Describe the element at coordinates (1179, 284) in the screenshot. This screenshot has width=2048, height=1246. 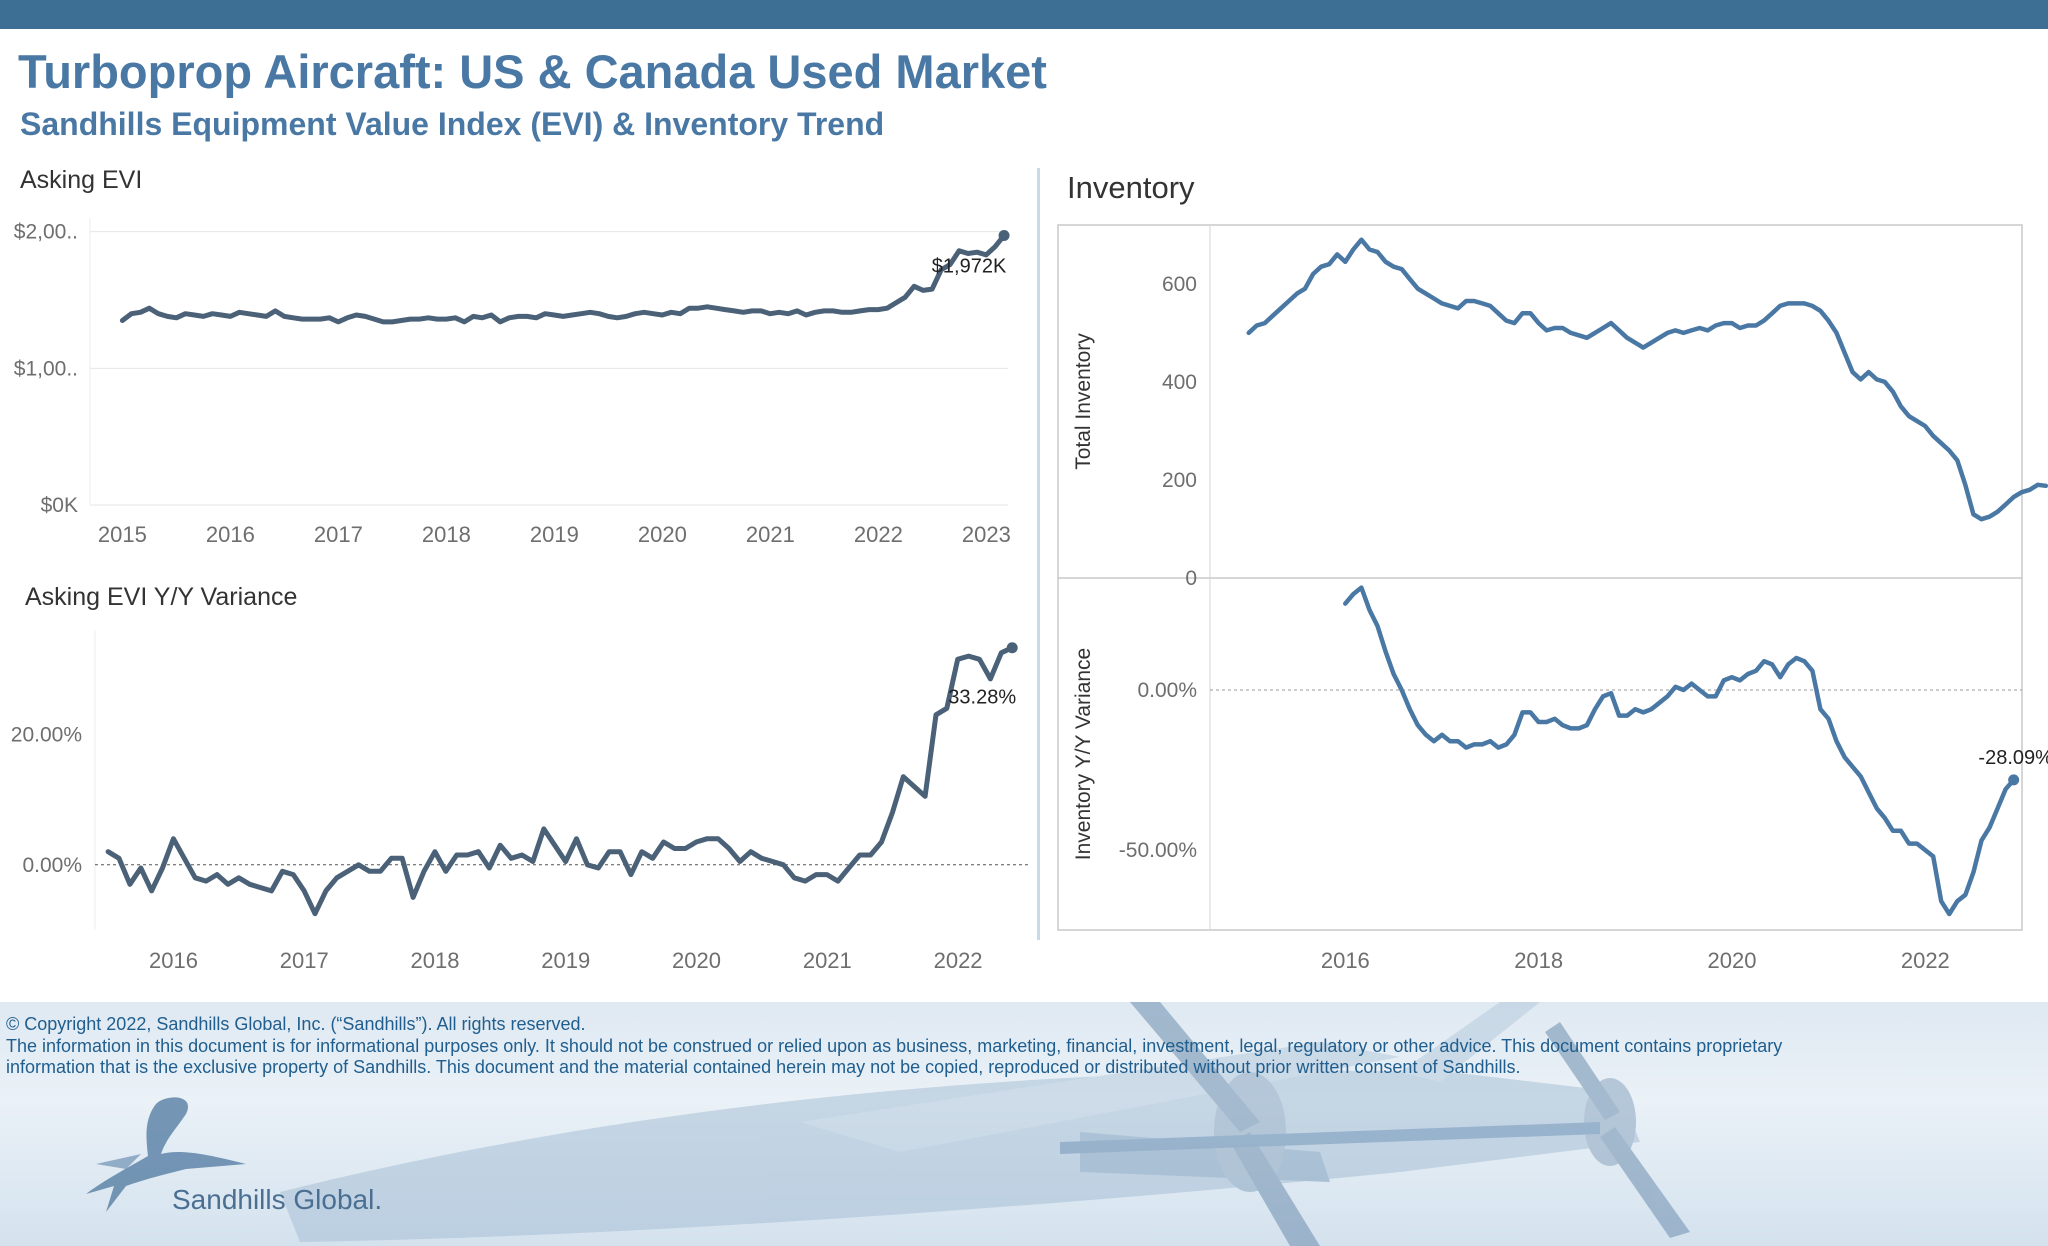
I see `y-tick-label: 600` at that location.